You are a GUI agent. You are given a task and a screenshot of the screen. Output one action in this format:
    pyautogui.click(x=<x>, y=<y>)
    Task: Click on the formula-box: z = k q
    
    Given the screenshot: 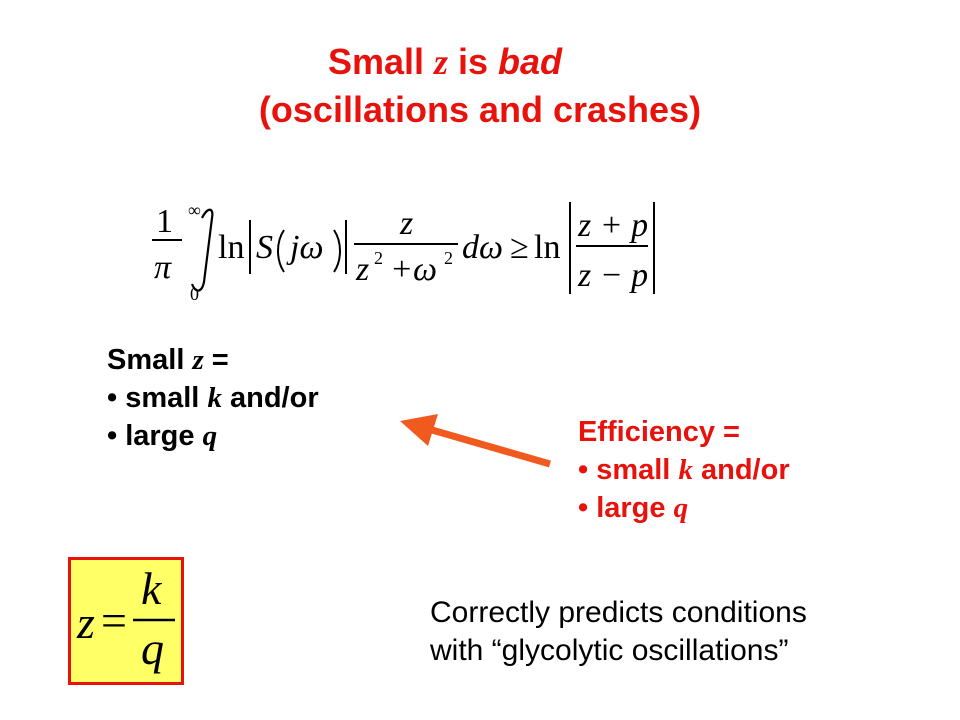 What is the action you would take?
    pyautogui.click(x=126, y=621)
    